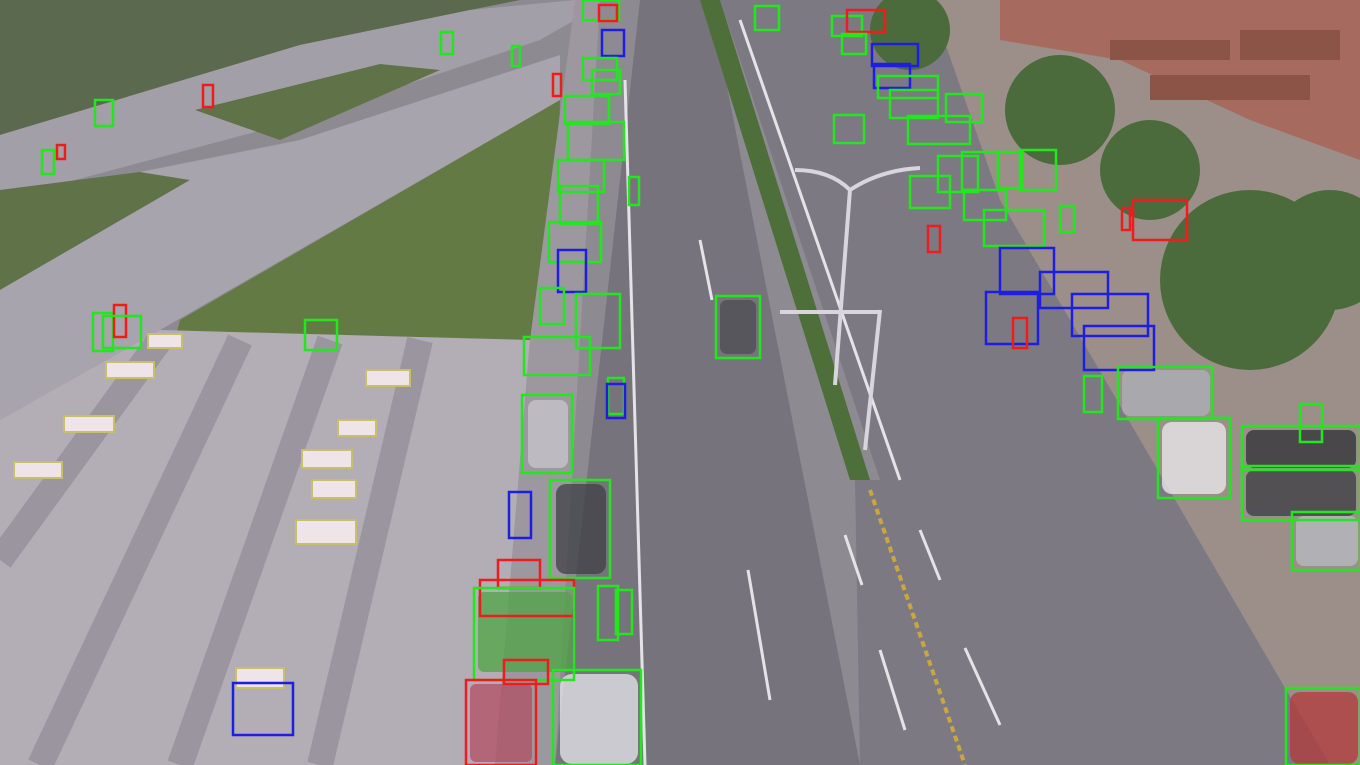 Image resolution: width=1360 pixels, height=765 pixels. What do you see at coordinates (917, 627) in the screenshot?
I see `center-yellow-line` at bounding box center [917, 627].